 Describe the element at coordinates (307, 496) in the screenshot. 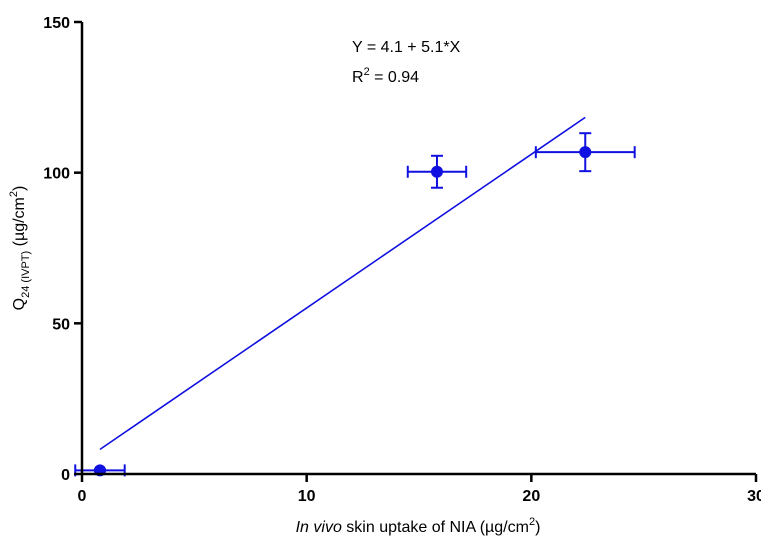

I see `x-tick-label: 10` at that location.